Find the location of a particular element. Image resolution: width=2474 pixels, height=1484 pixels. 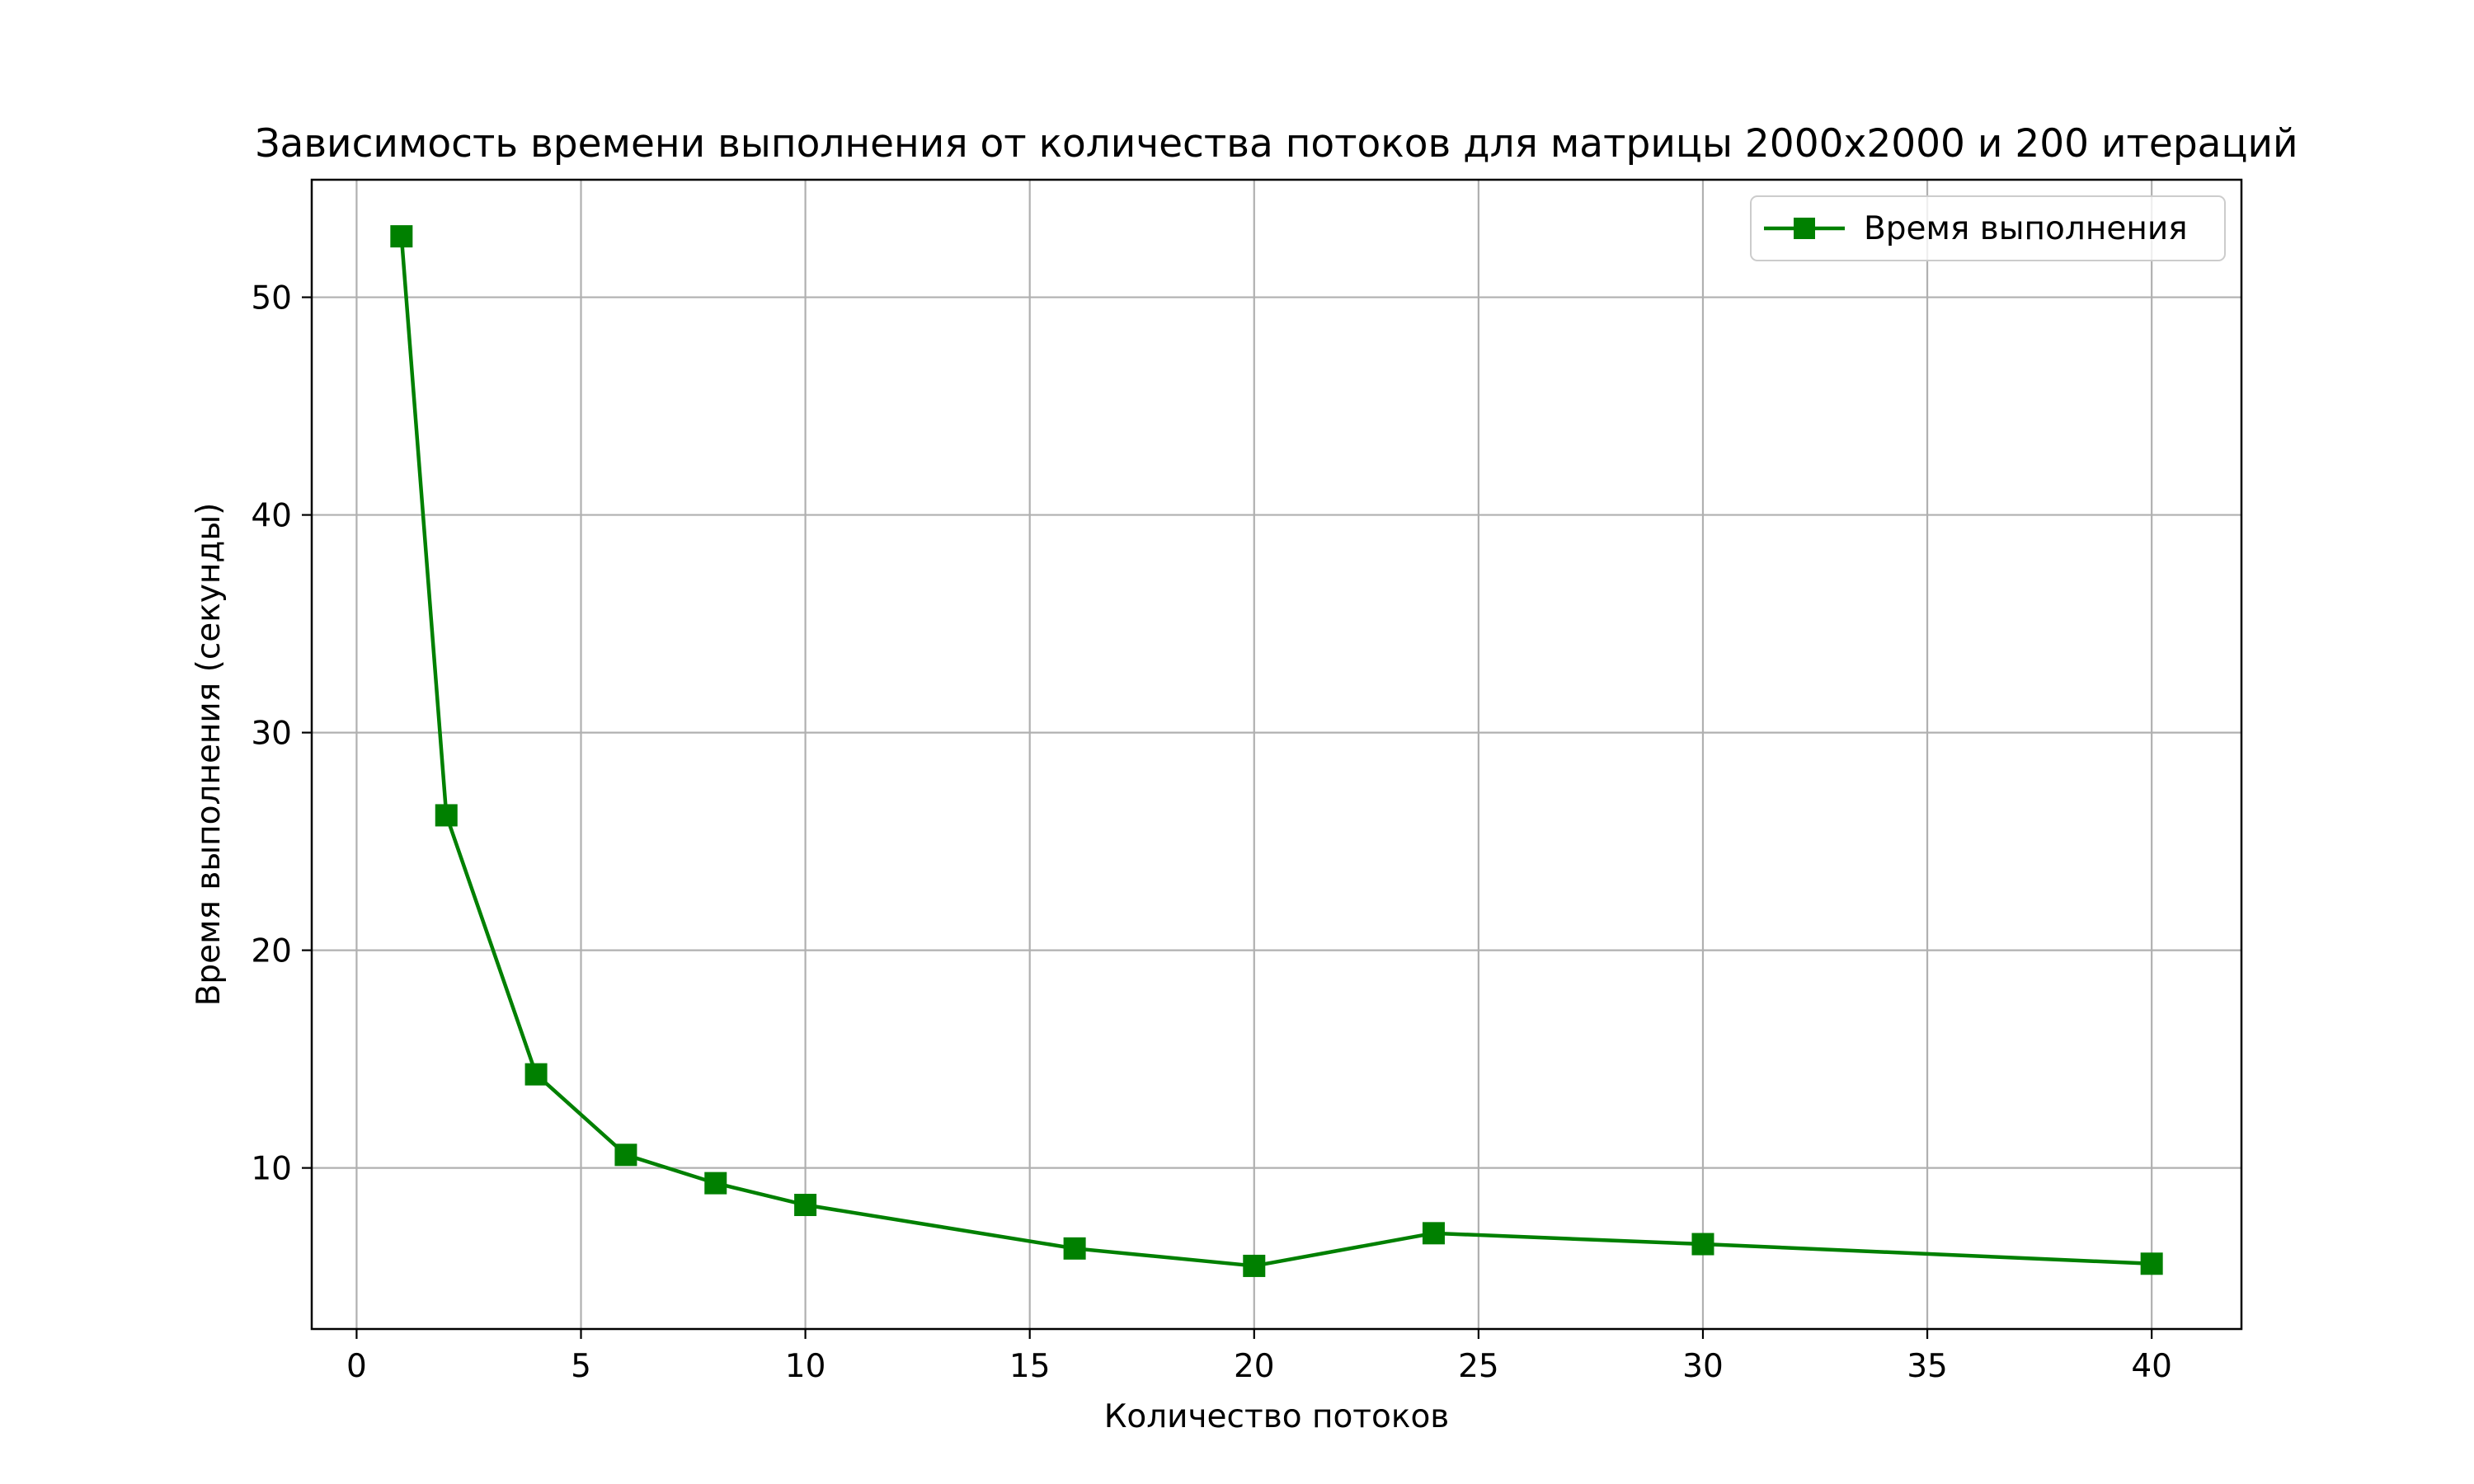

x-tick-label: 35 is located at coordinates (1927, 1366).